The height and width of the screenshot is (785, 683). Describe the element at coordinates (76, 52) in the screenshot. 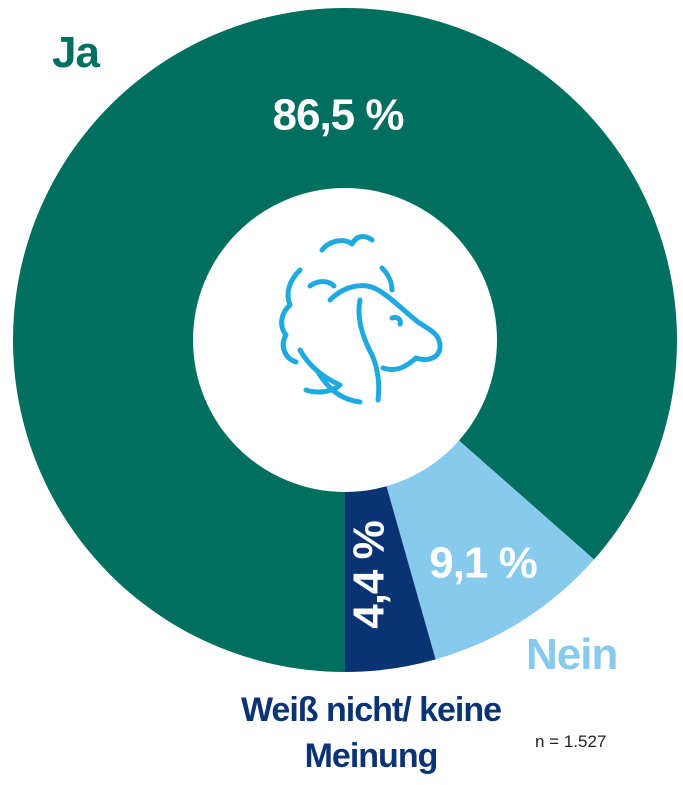

I see `category-label: Ja` at that location.